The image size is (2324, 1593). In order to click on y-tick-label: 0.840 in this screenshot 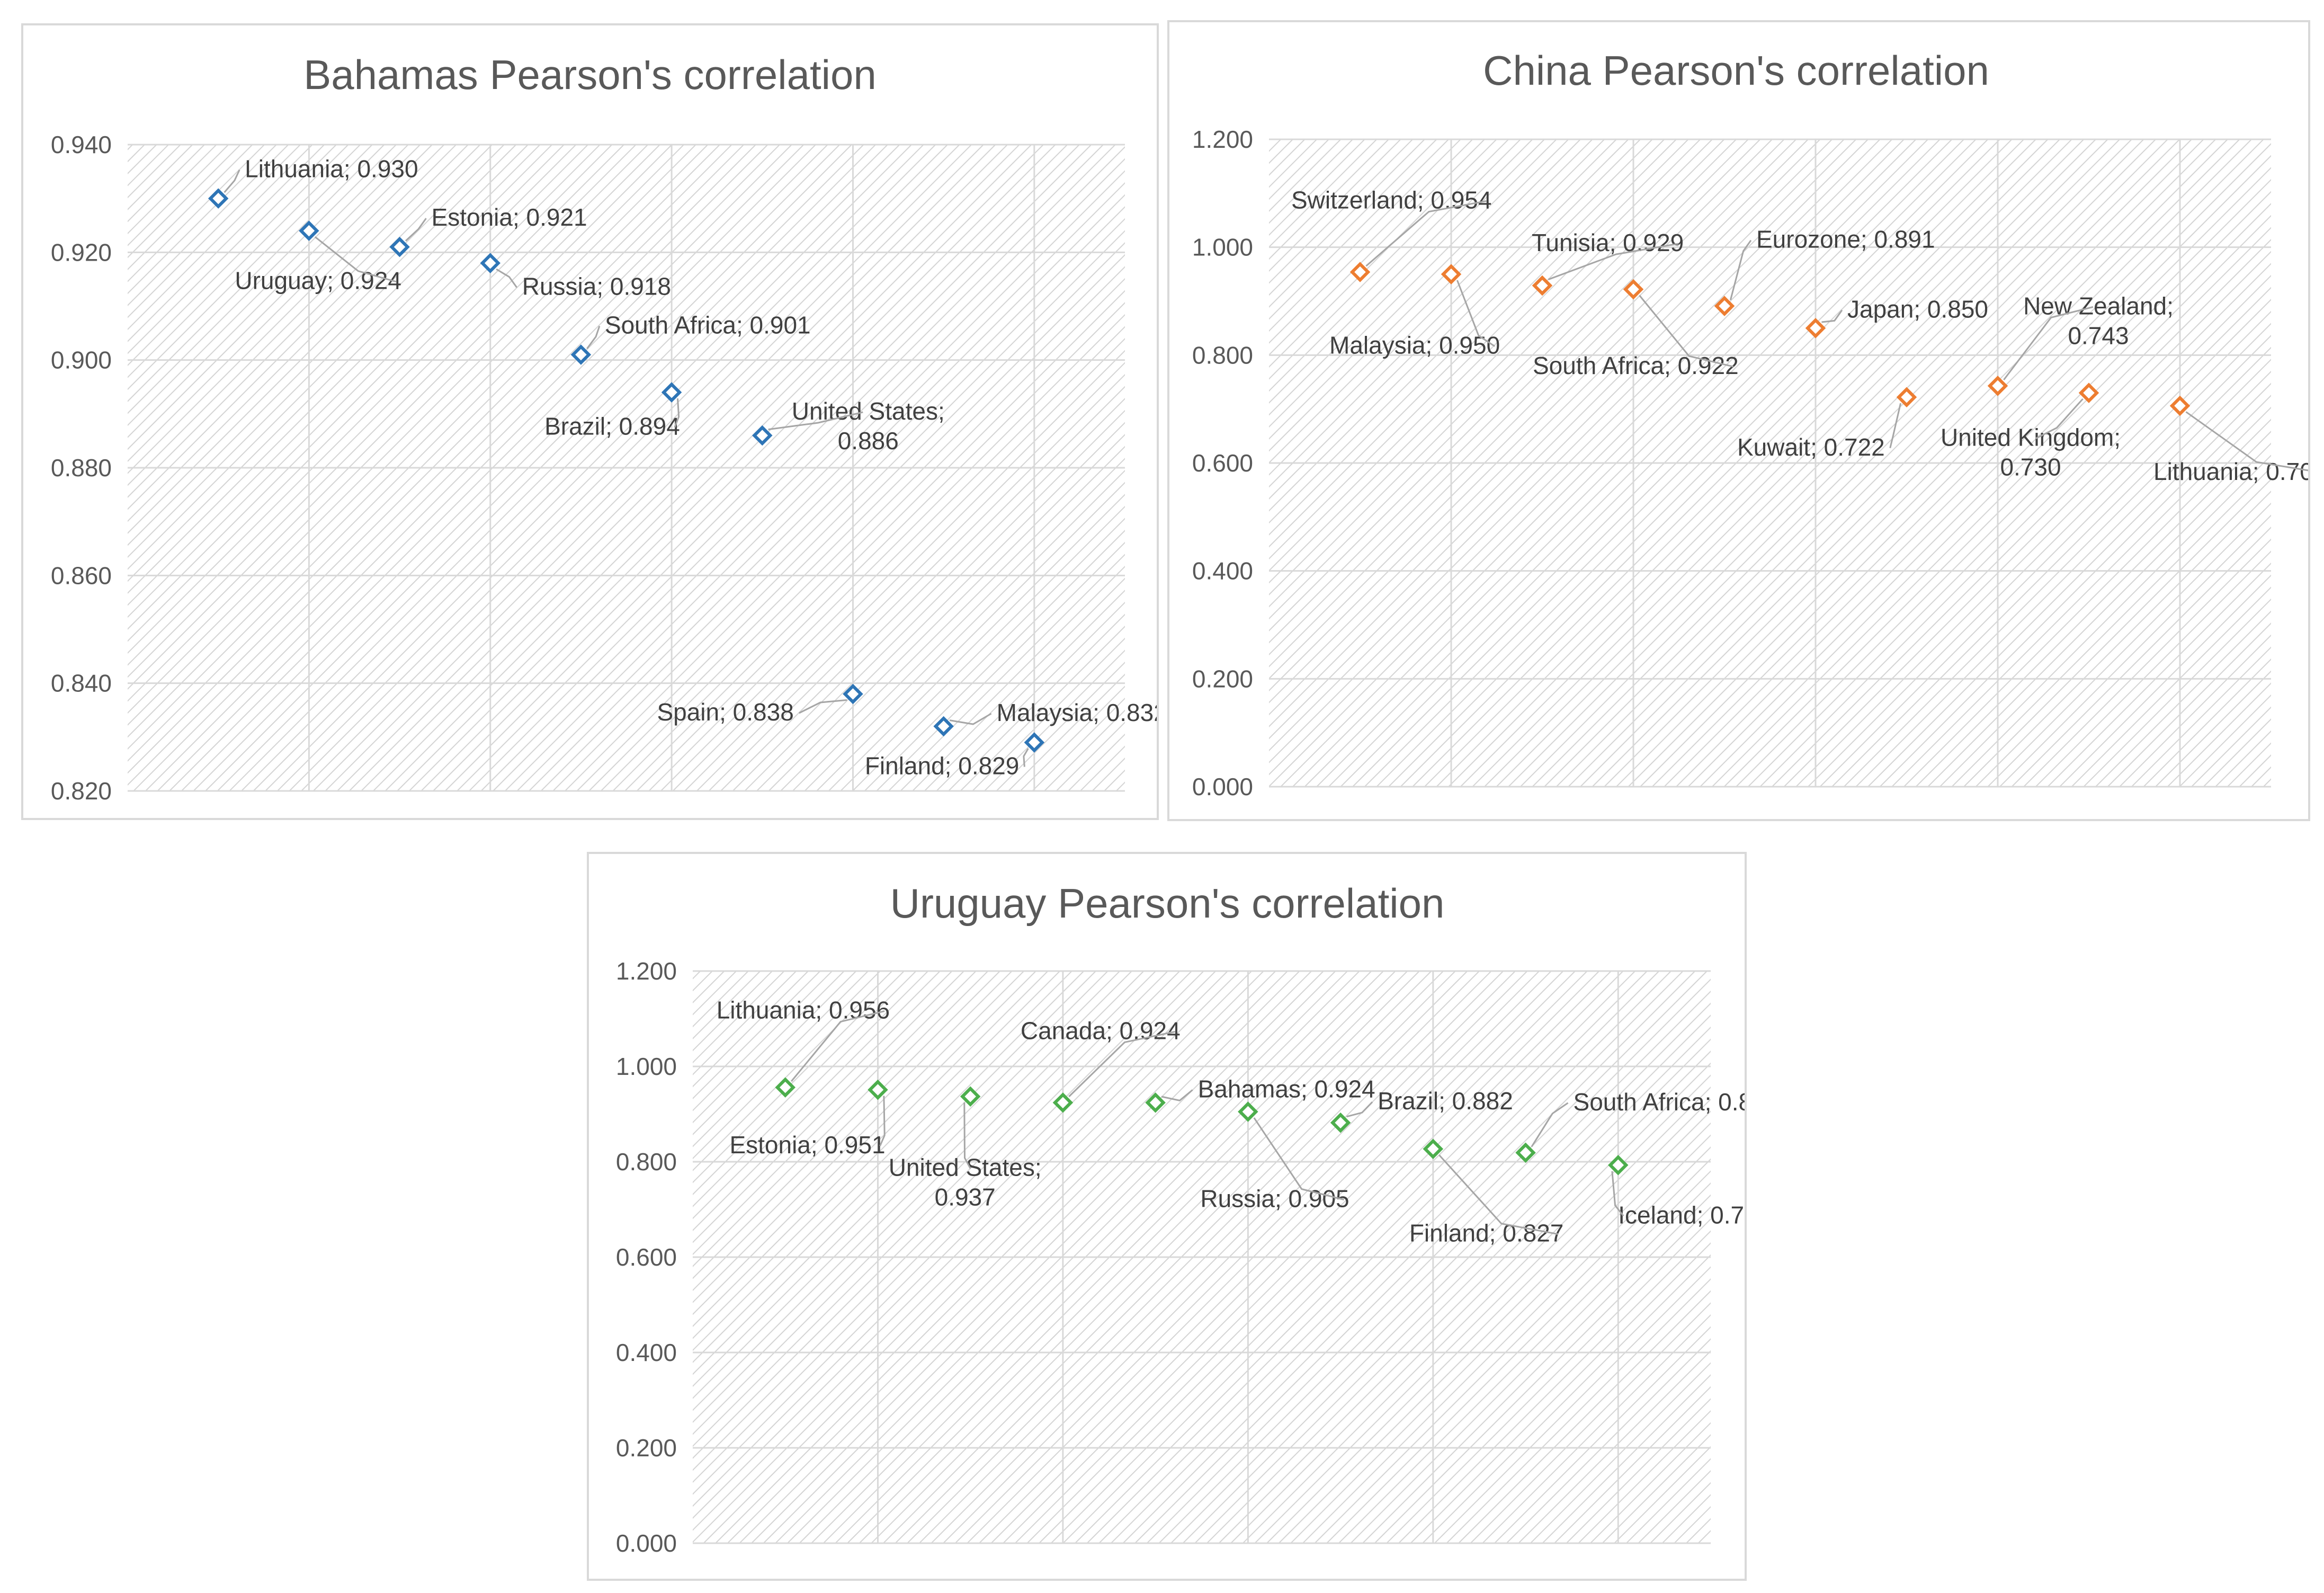, I will do `click(81, 684)`.